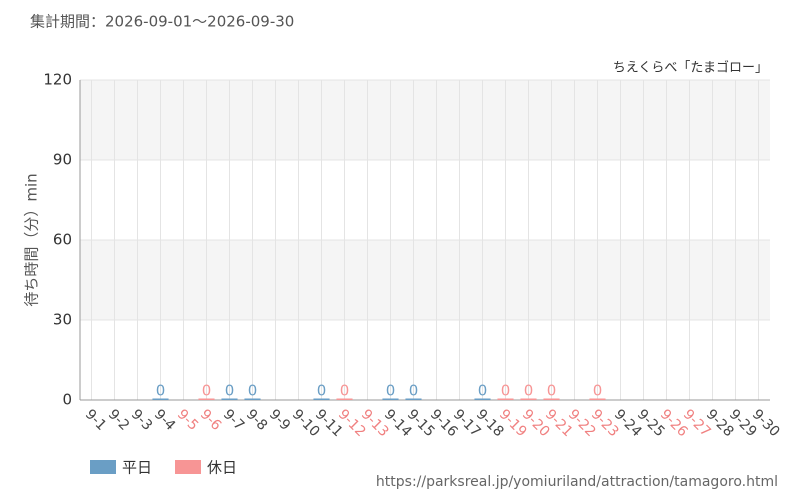 The height and width of the screenshot is (500, 800). Describe the element at coordinates (162, 22) in the screenshot. I see `chart-title: 集計期間：2026-09-01～2026-09-30` at that location.